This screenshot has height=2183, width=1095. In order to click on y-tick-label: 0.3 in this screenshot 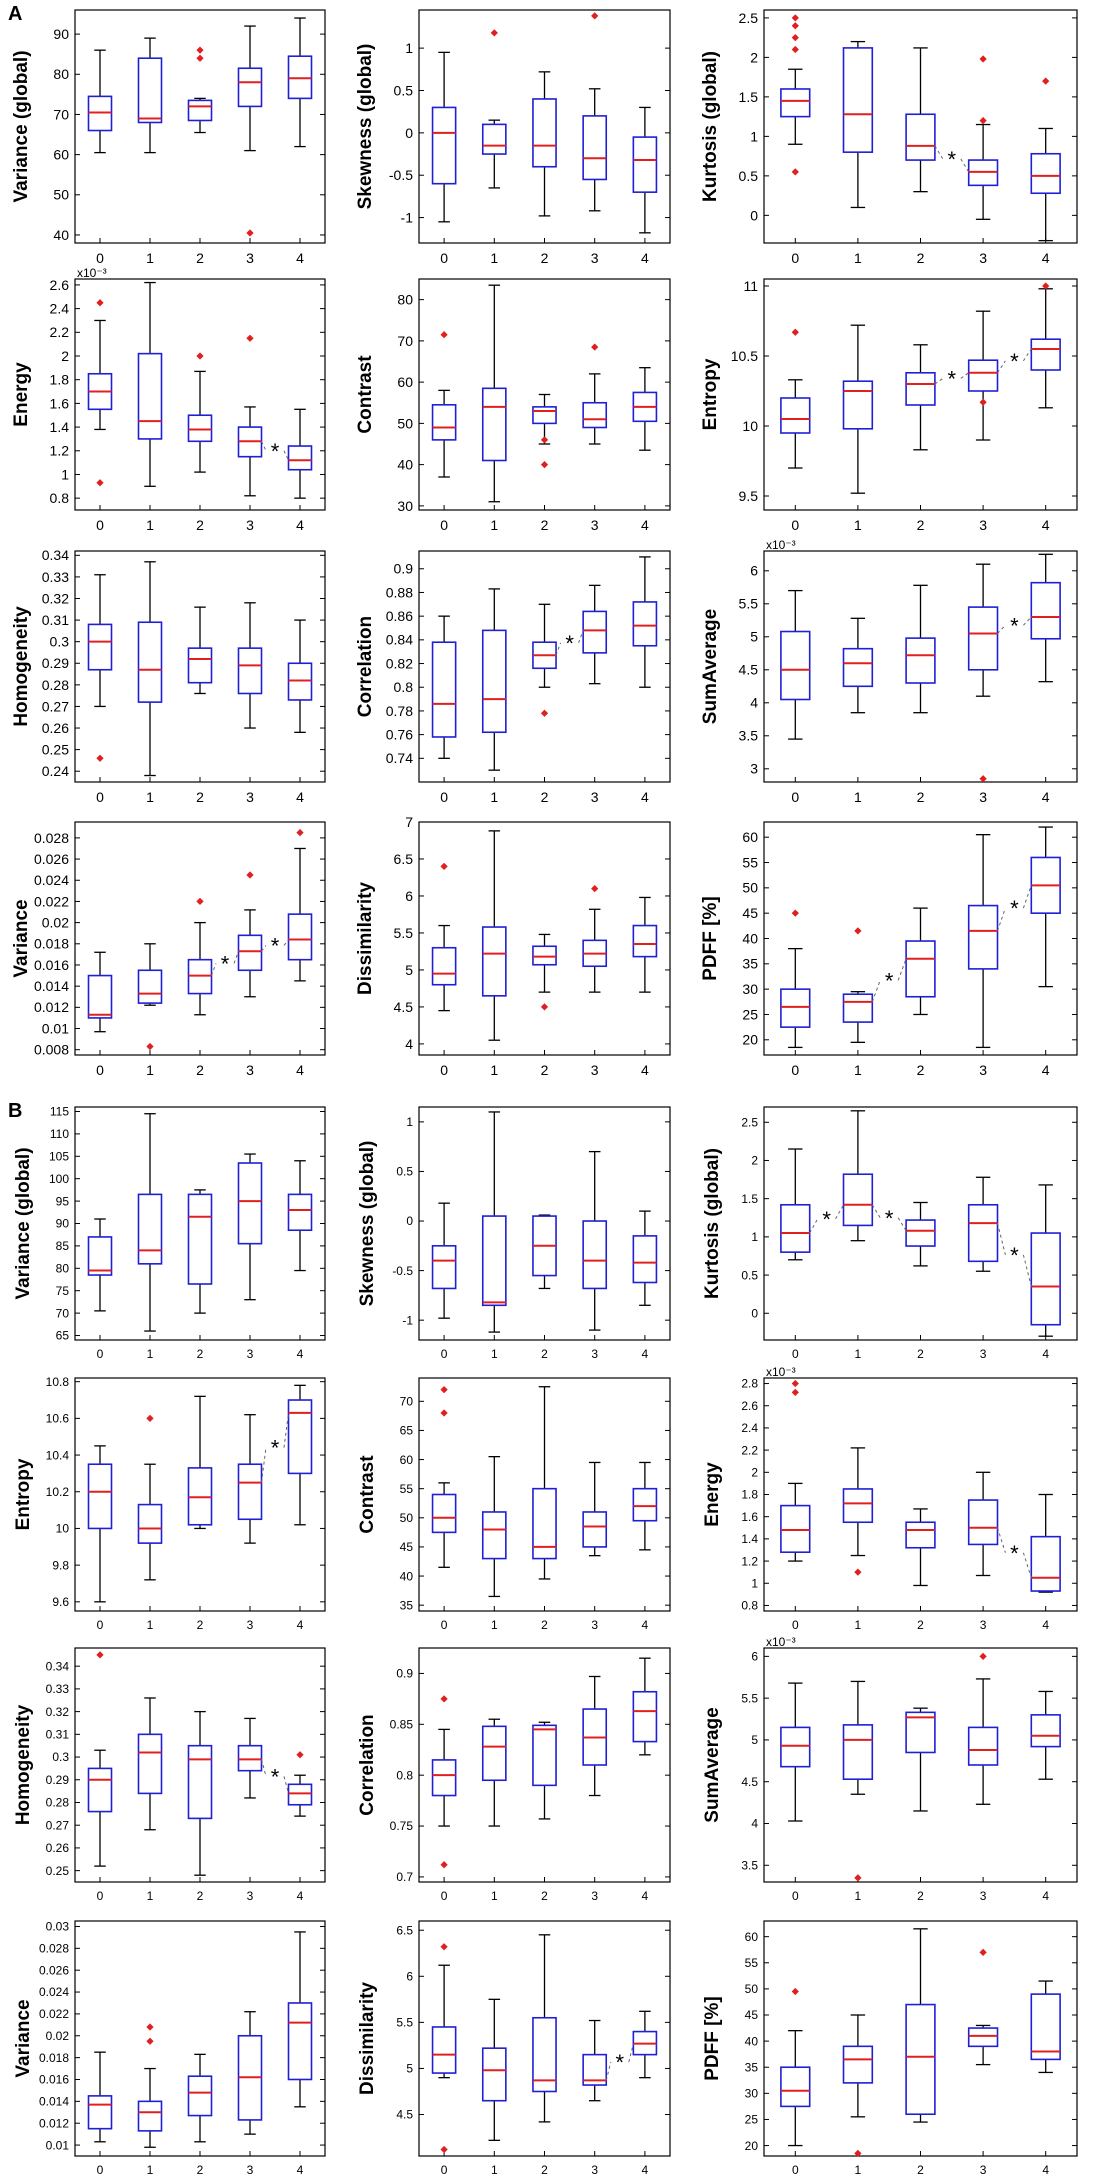, I will do `click(60, 642)`.